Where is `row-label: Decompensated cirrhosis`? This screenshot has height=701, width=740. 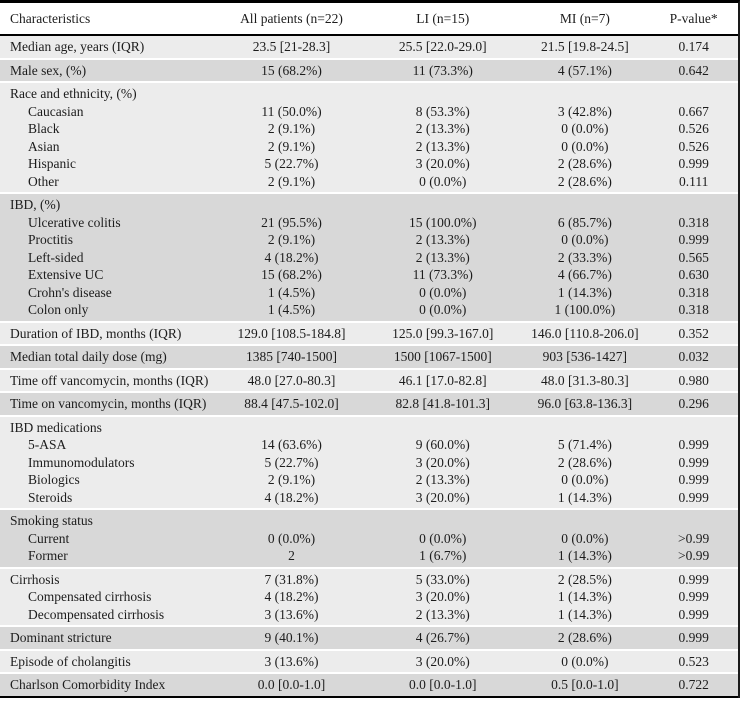 row-label: Decompensated cirrhosis is located at coordinates (96, 614).